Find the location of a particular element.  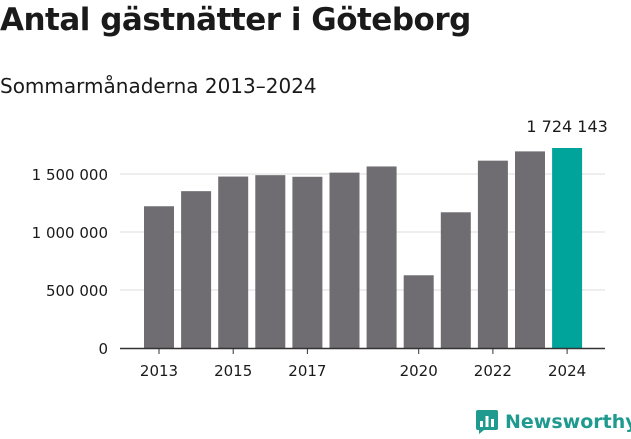

bar-2013 is located at coordinates (159, 277).